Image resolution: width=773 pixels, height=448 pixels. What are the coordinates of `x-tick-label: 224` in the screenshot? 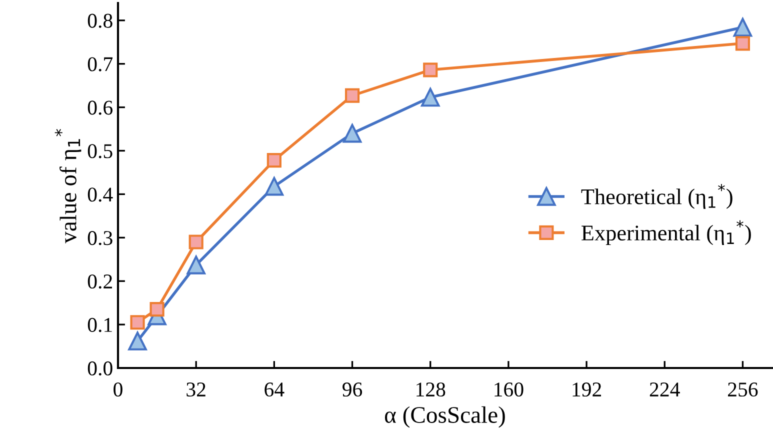 It's located at (665, 389).